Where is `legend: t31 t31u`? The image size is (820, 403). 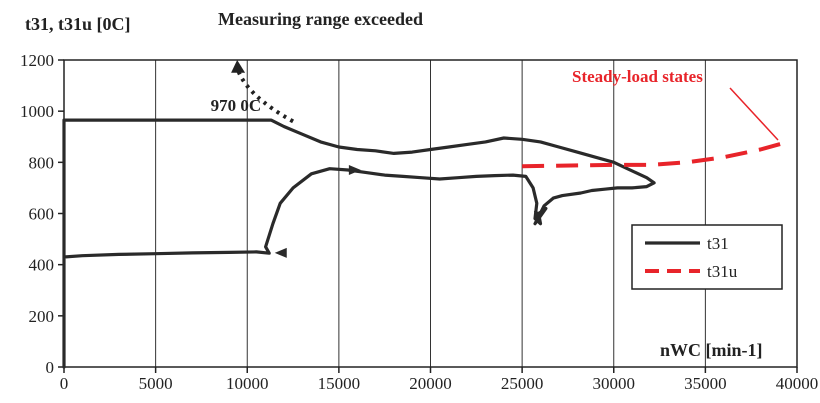 legend: t31 t31u is located at coordinates (707, 257).